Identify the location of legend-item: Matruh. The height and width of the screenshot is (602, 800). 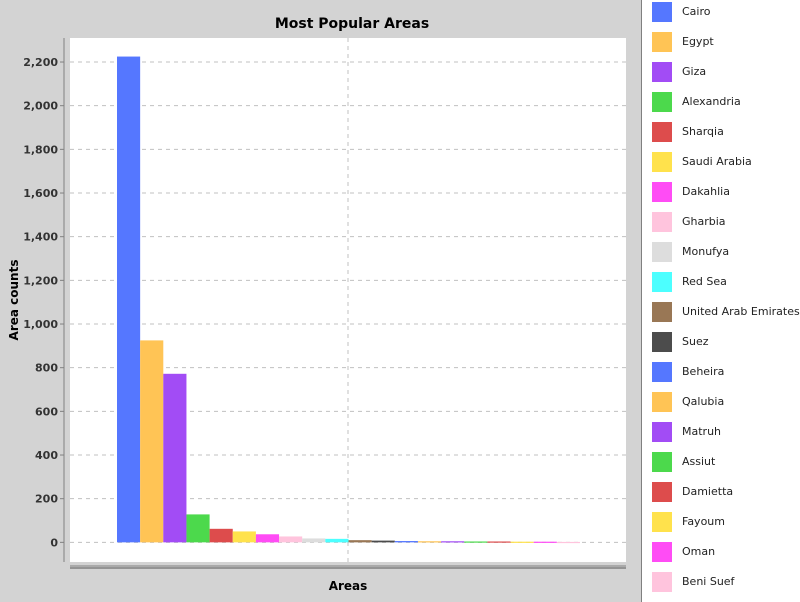
(726, 432).